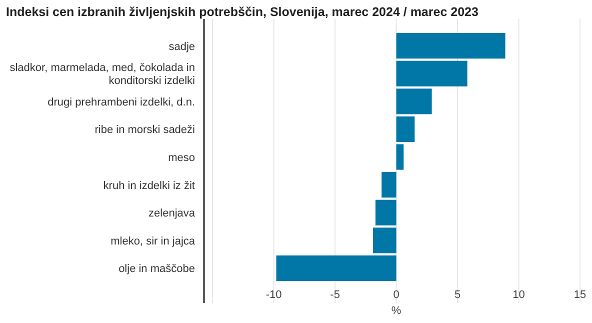 The image size is (592, 323). Describe the element at coordinates (181, 46) in the screenshot. I see `y-tick-label: sadje` at that location.